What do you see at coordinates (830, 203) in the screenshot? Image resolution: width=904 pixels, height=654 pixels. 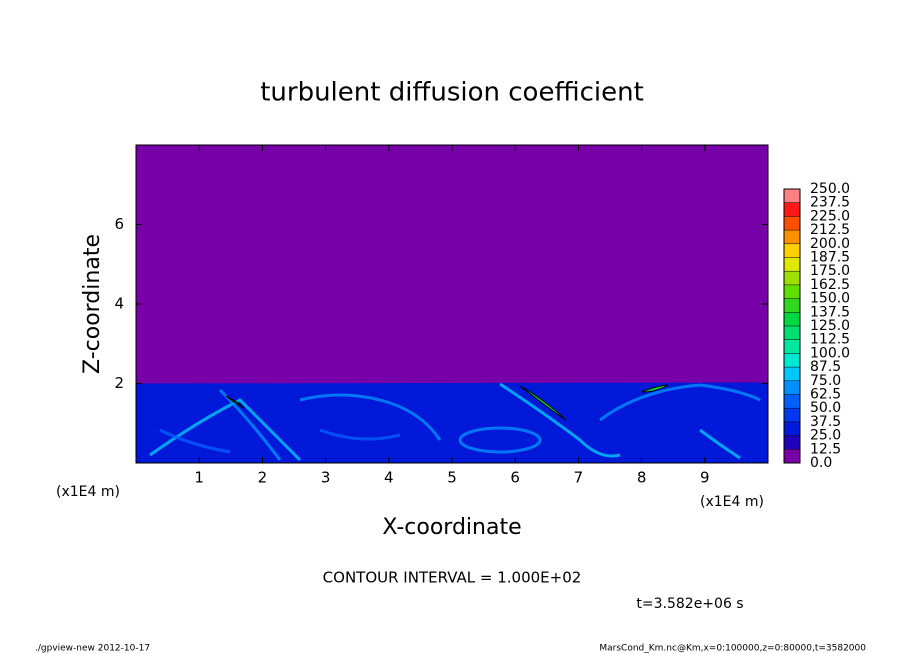 I see `colorbar-label: 237.5` at bounding box center [830, 203].